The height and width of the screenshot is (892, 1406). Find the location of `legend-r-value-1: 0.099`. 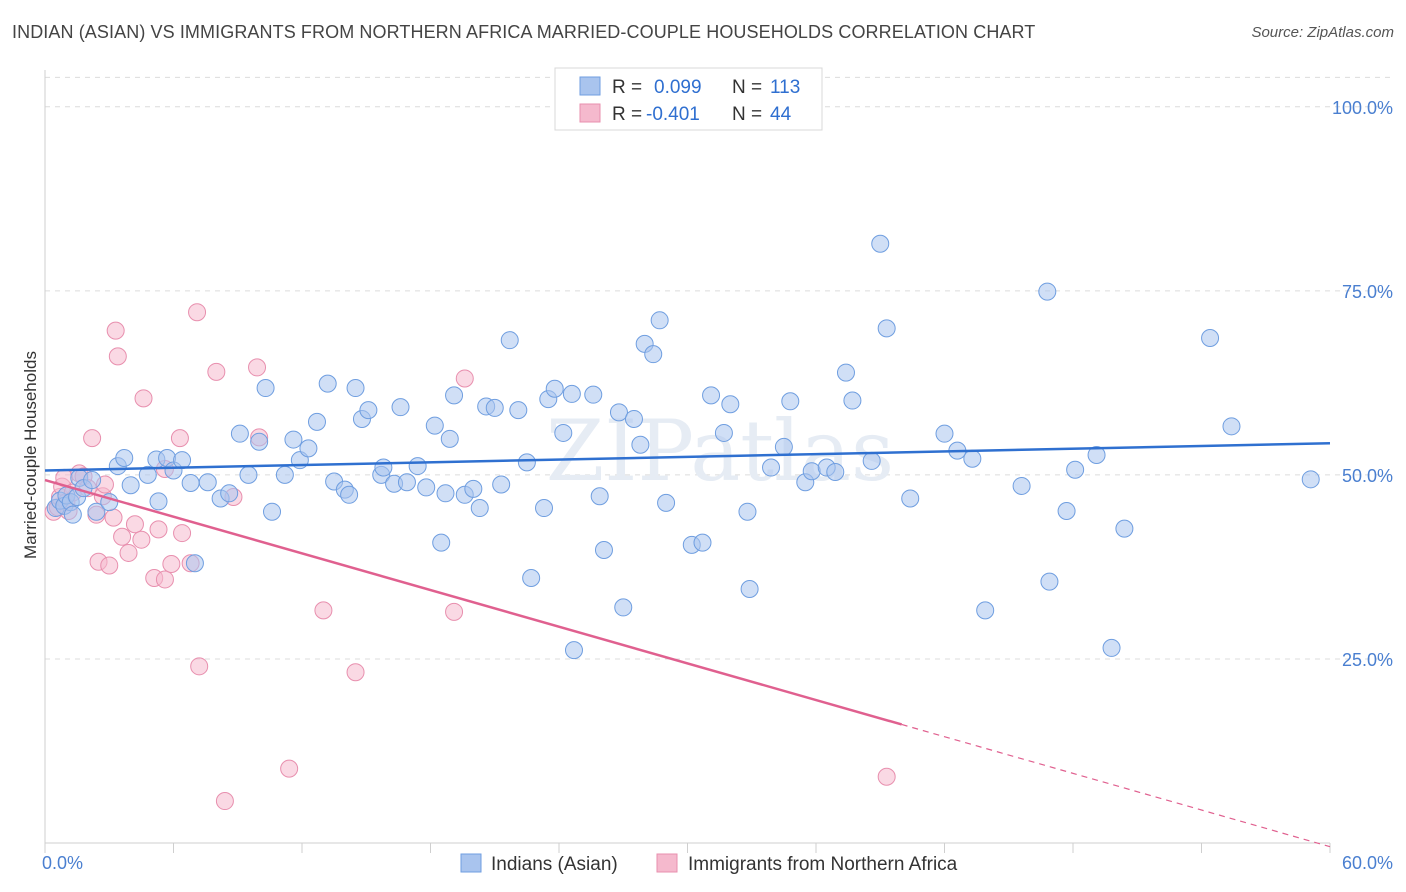

legend-r-value-1: 0.099 is located at coordinates (678, 87).